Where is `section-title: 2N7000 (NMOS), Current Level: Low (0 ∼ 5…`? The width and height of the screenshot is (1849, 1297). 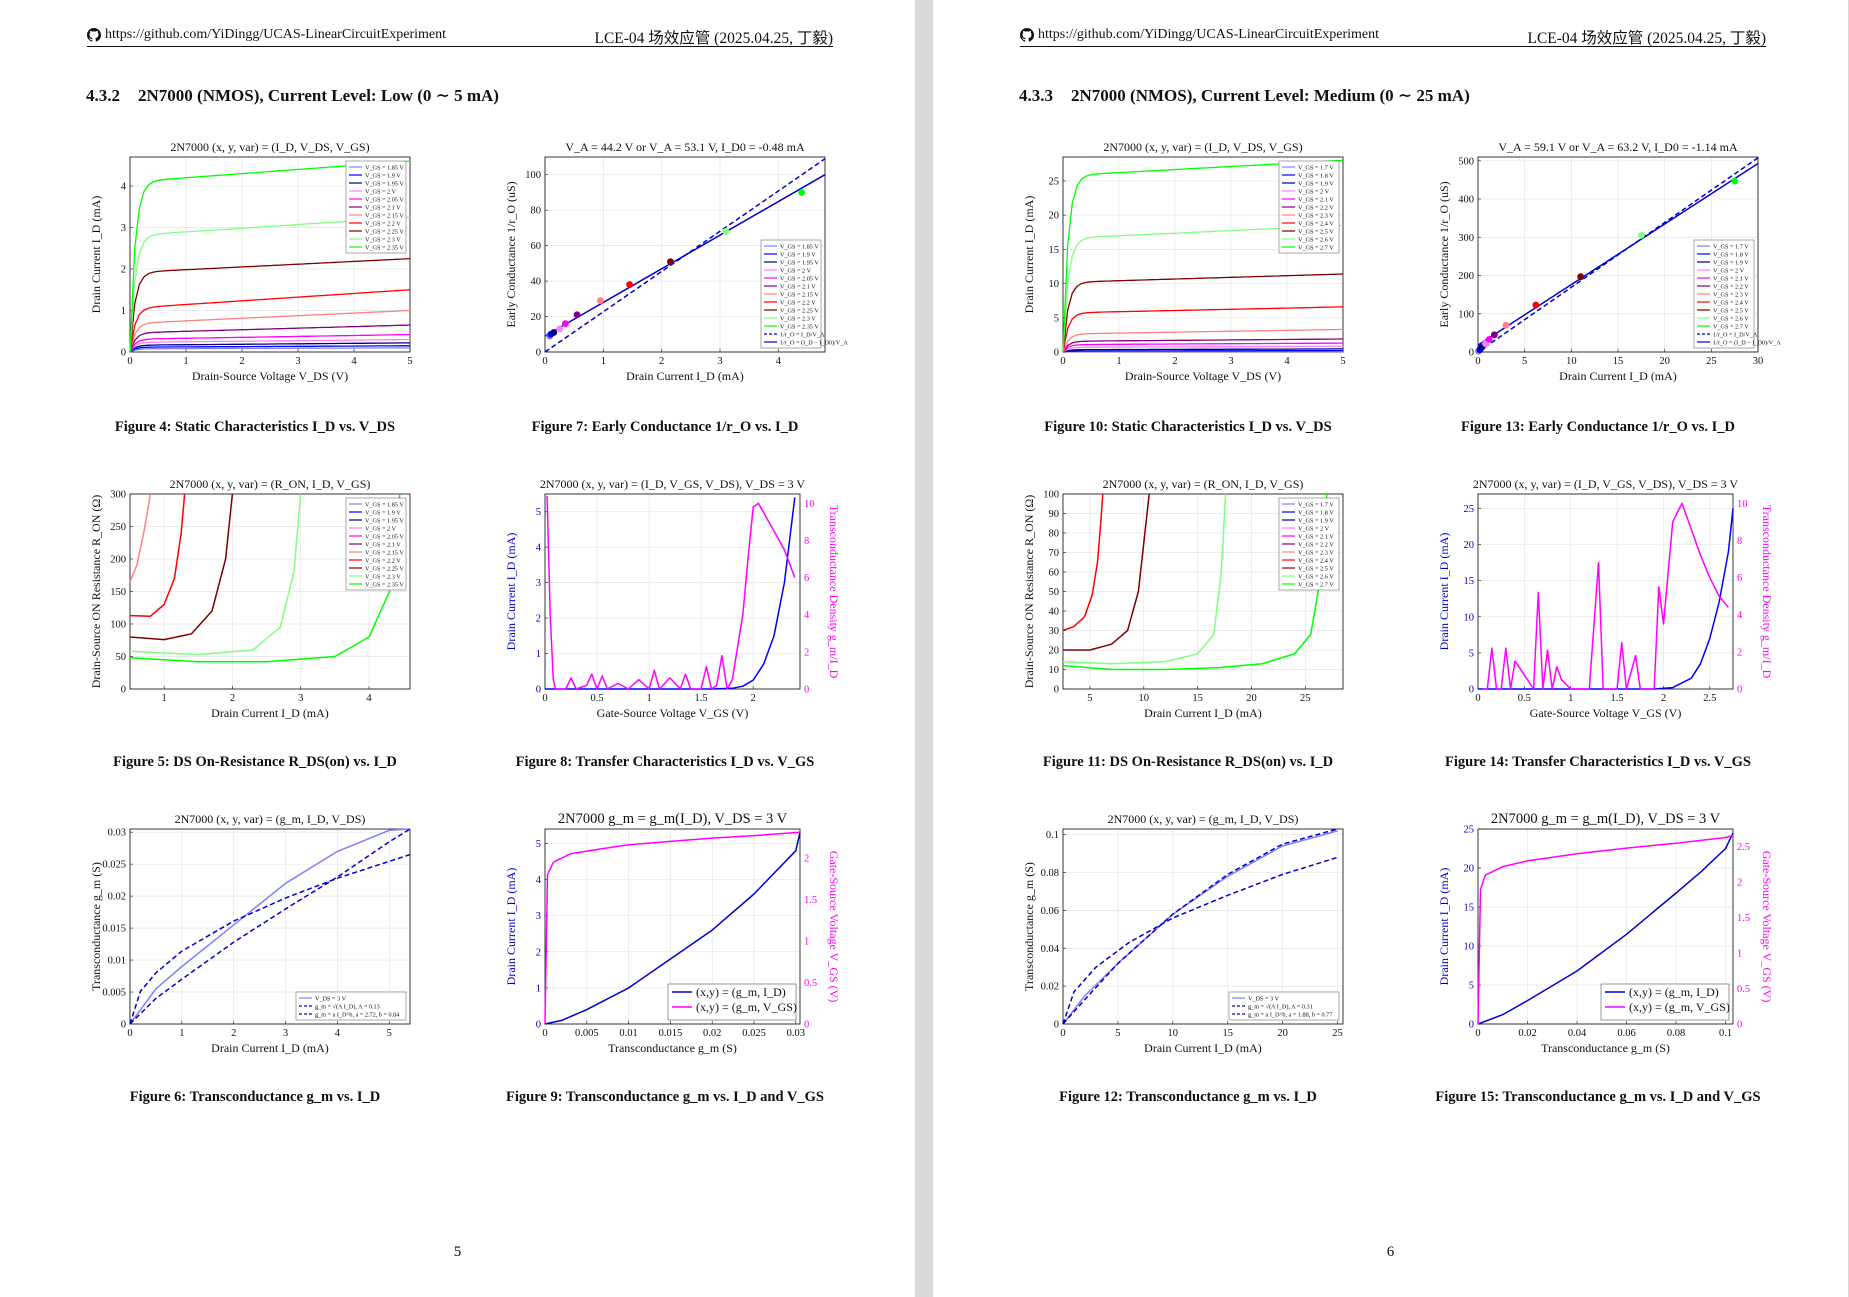 section-title: 2N7000 (NMOS), Current Level: Low (0 ∼ 5… is located at coordinates (318, 95).